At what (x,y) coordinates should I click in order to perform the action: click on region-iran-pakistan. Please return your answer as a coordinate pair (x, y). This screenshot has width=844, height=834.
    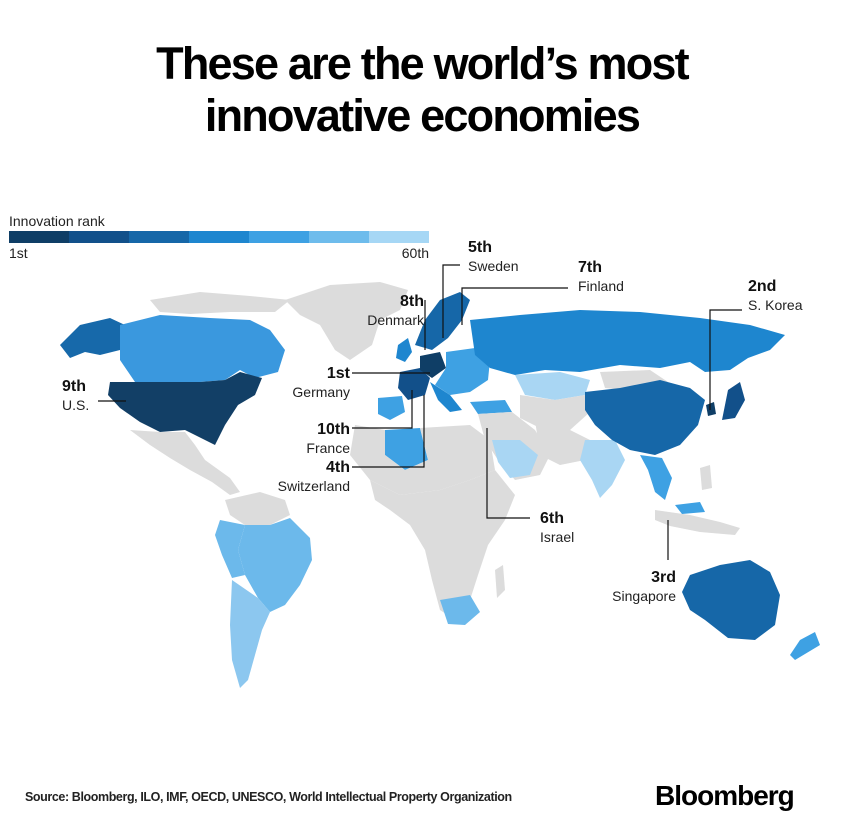
    Looking at the image, I should click on (562, 442).